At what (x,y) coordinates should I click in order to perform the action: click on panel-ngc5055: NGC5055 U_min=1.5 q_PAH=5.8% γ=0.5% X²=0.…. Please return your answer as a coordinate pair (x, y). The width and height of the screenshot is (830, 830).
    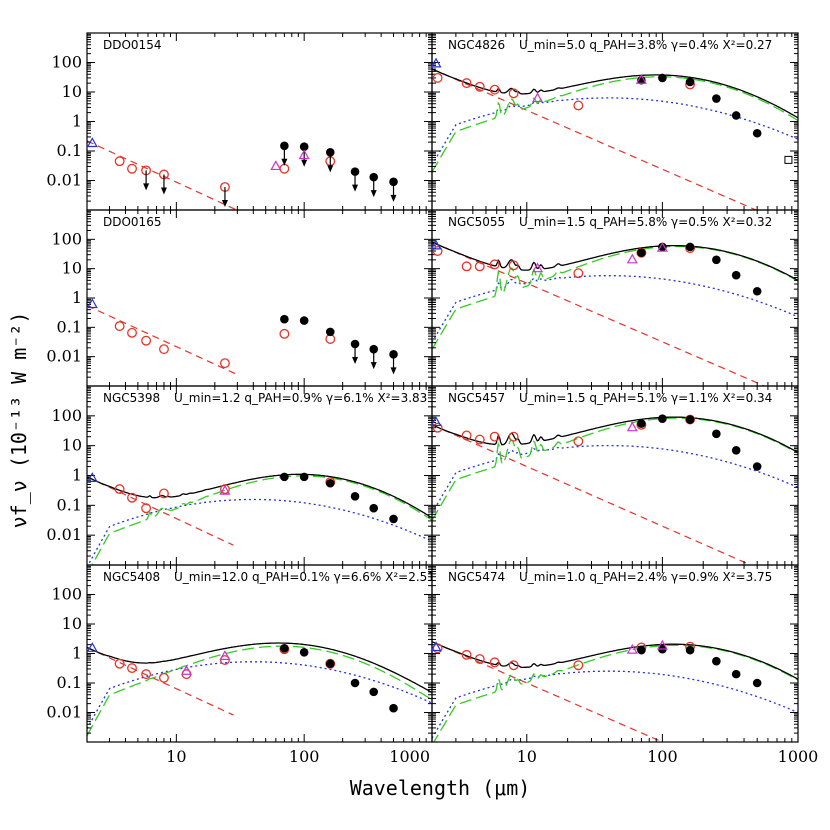
    Looking at the image, I should click on (614, 298).